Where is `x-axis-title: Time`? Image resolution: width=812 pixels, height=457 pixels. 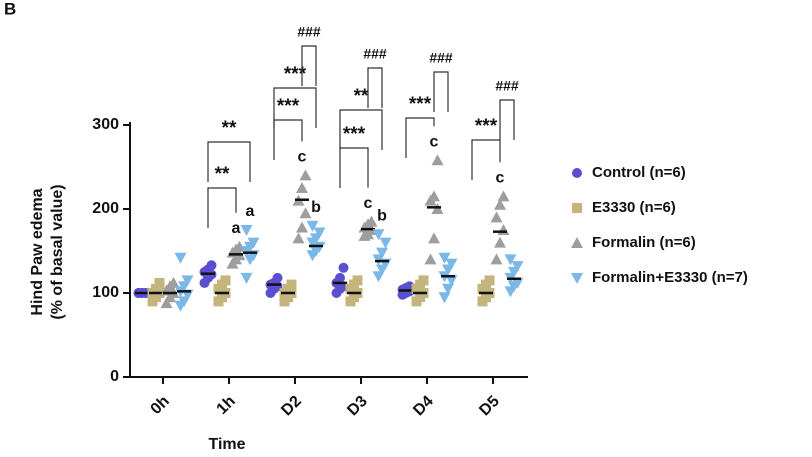 x-axis-title: Time is located at coordinates (226, 444).